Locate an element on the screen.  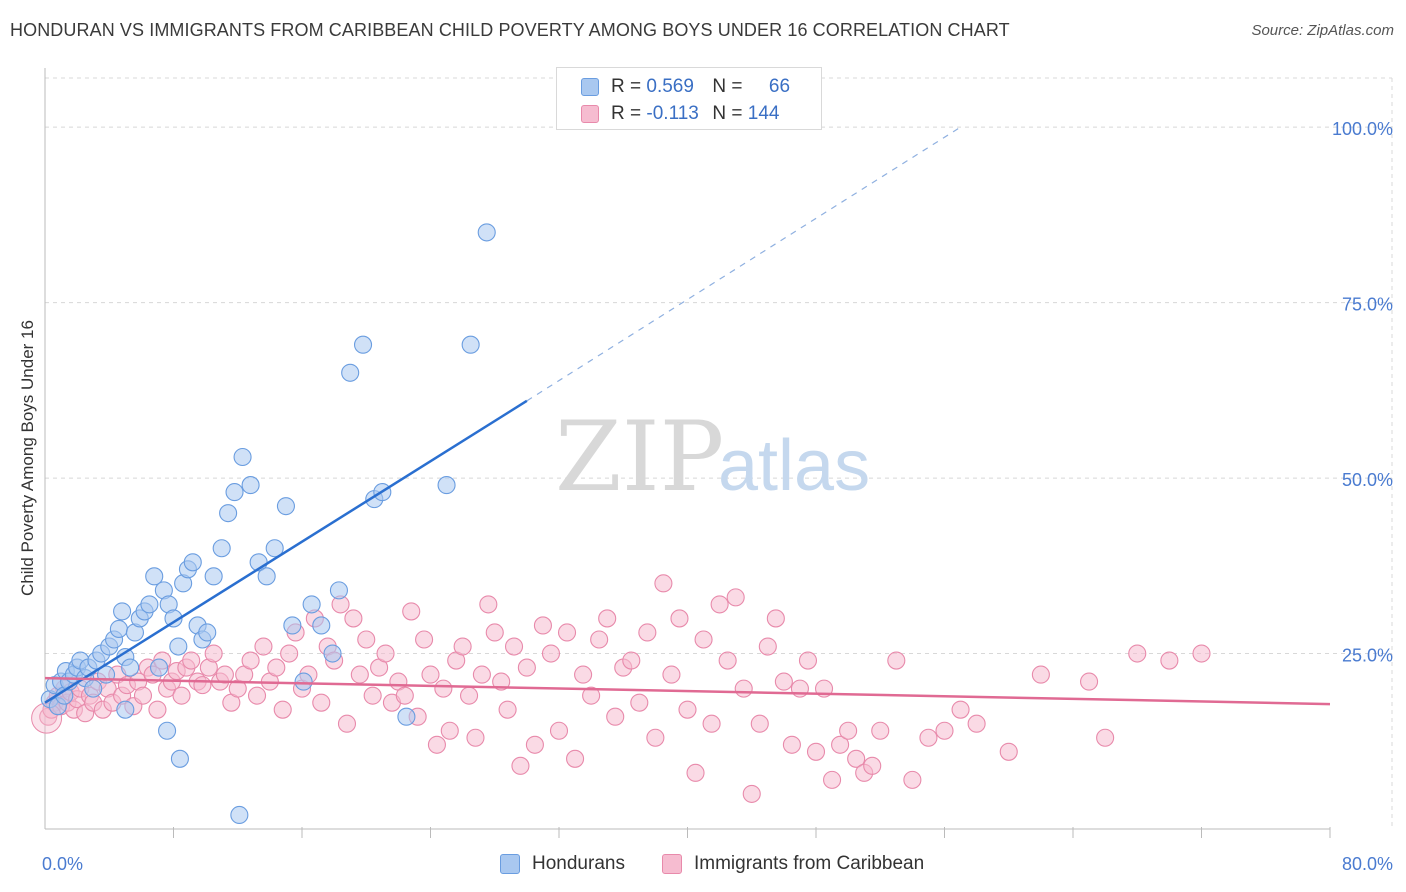
y-axis-label: Child Poverty Among Boys Under 16 is located at coordinates (27, 458).